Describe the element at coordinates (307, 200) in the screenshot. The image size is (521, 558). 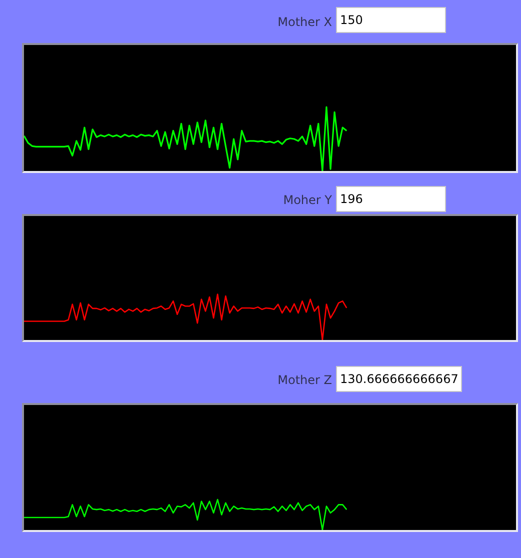
I see `chart-title: Moher Y` at that location.